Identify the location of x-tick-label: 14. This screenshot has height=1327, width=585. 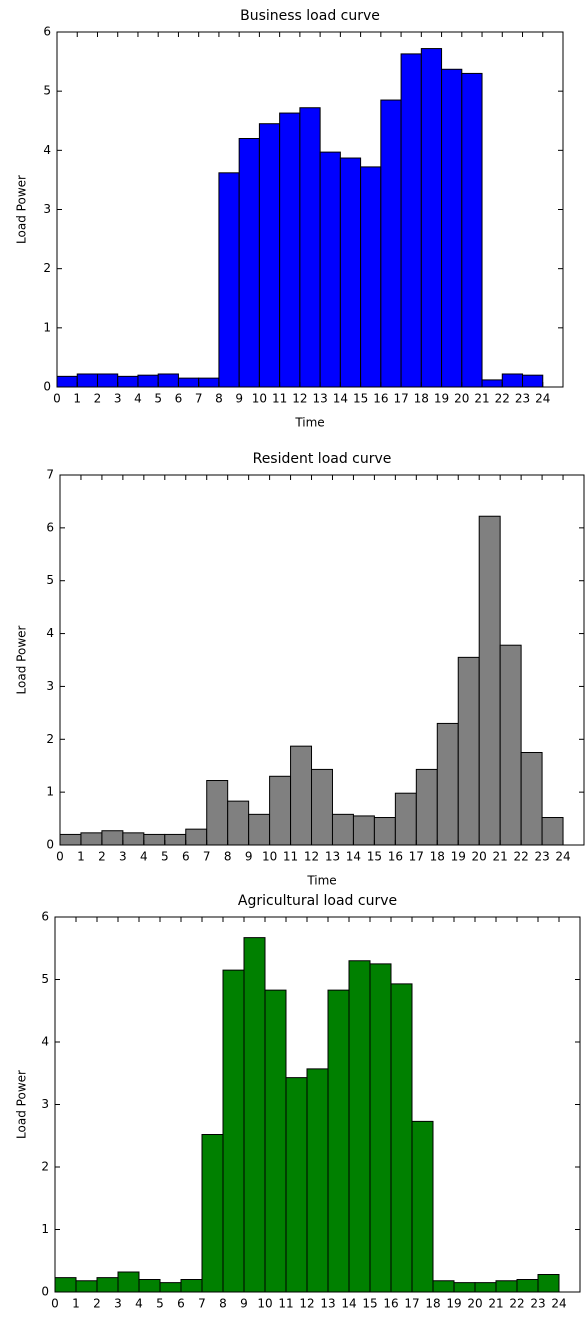
(340, 399).